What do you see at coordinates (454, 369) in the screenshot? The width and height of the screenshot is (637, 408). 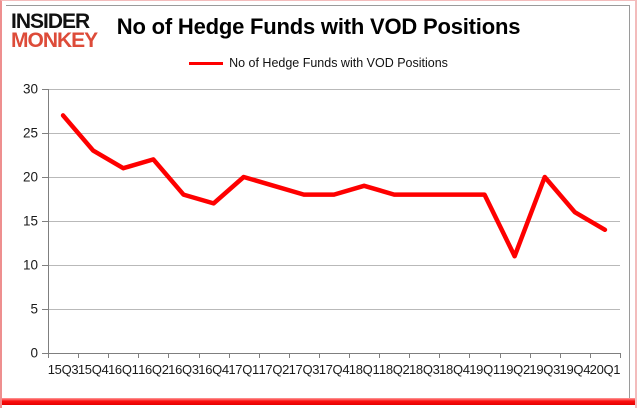 I see `x-tick-label: 18Q4` at bounding box center [454, 369].